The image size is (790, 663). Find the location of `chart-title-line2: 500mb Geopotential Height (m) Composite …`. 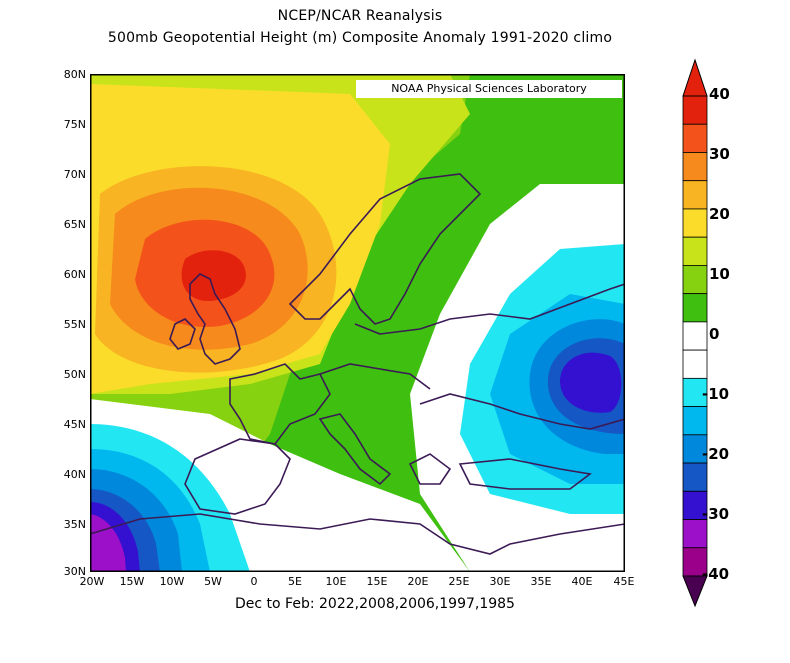

chart-title-line2: 500mb Geopotential Height (m) Composite … is located at coordinates (360, 38).